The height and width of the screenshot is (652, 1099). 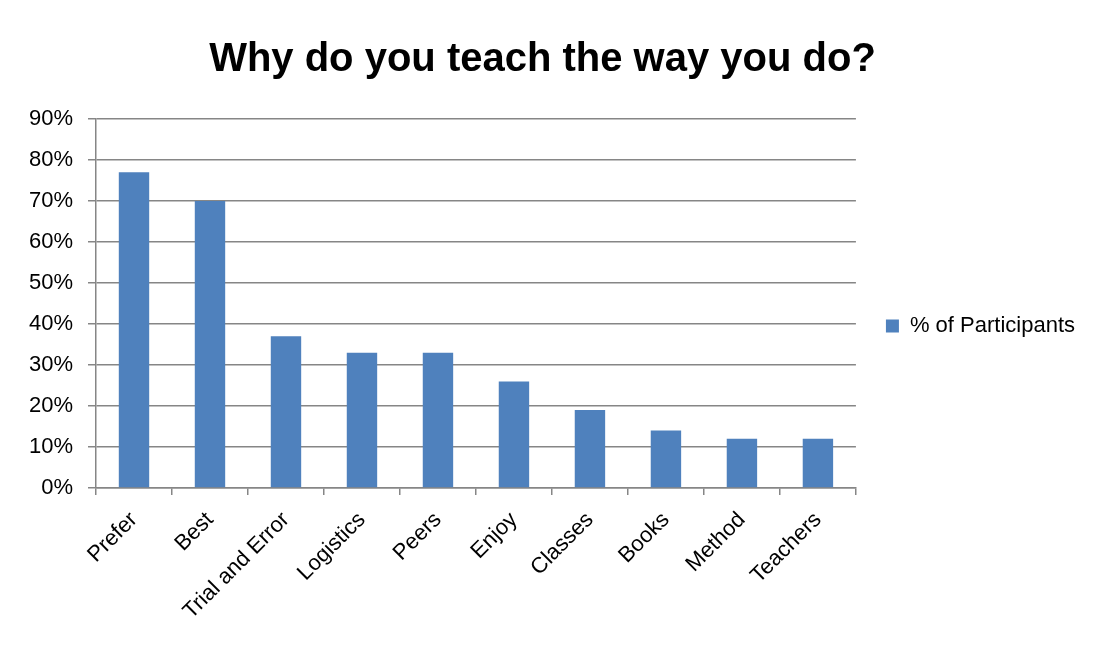 What do you see at coordinates (542, 57) in the screenshot?
I see `chart-title: Why do you teach the way you do?` at bounding box center [542, 57].